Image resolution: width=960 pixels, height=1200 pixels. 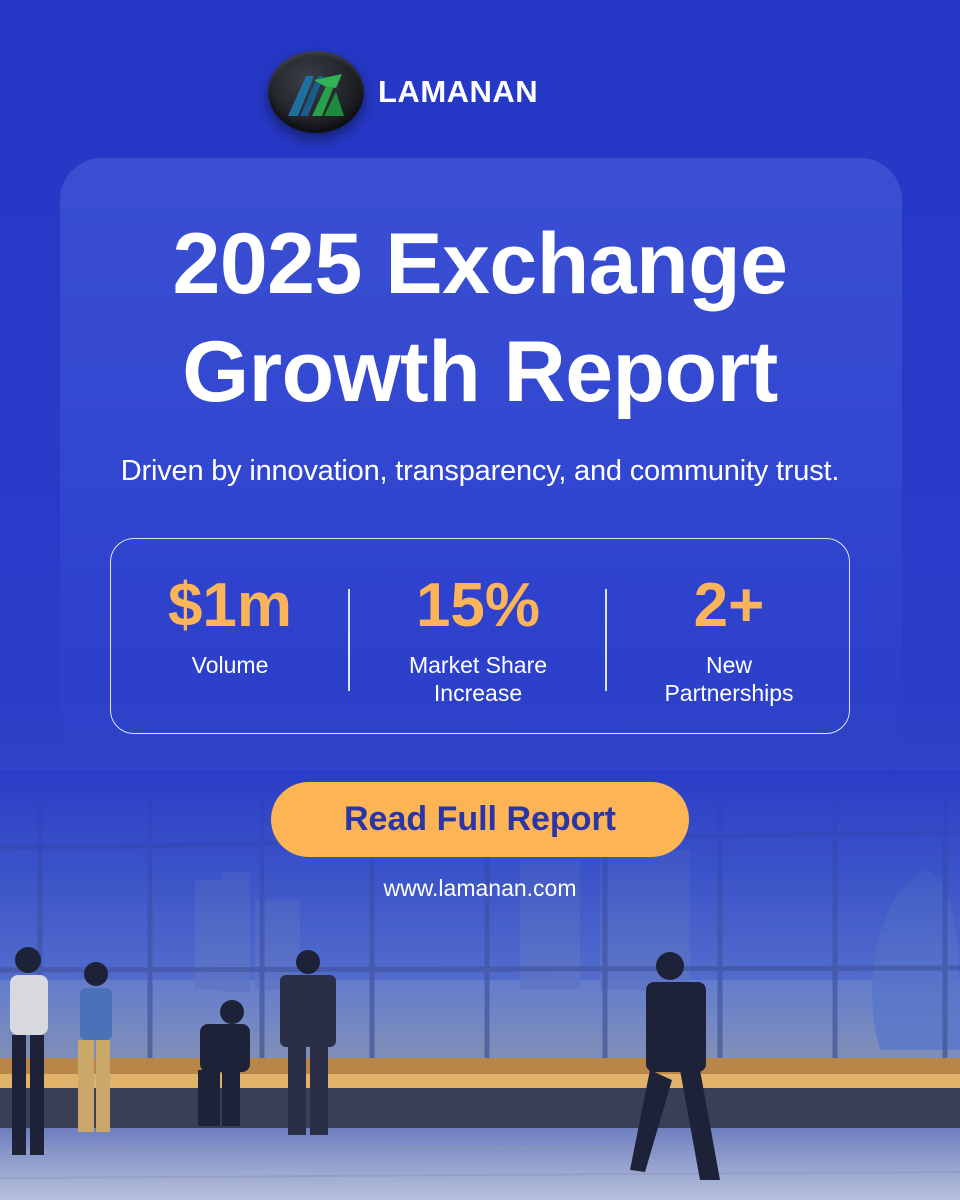 I want to click on brand-header: LAMANAN, so click(x=403, y=92).